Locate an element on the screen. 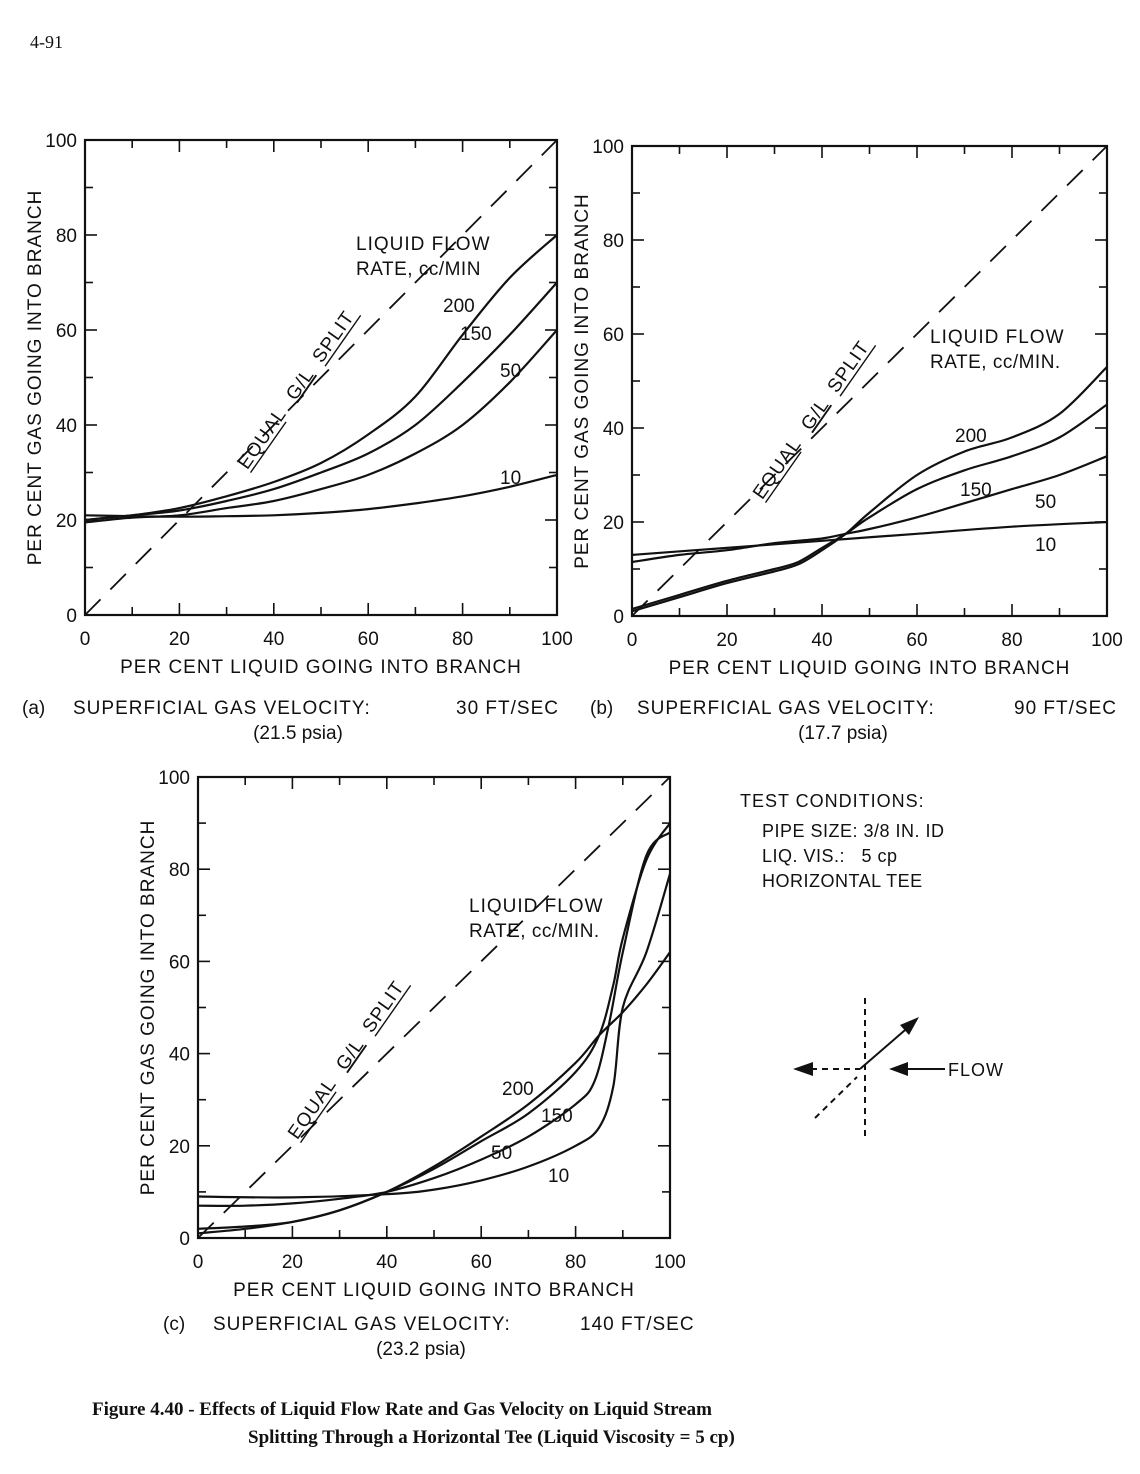 This screenshot has height=1474, width=1140. chart-caption-letter: (c) is located at coordinates (174, 1324).